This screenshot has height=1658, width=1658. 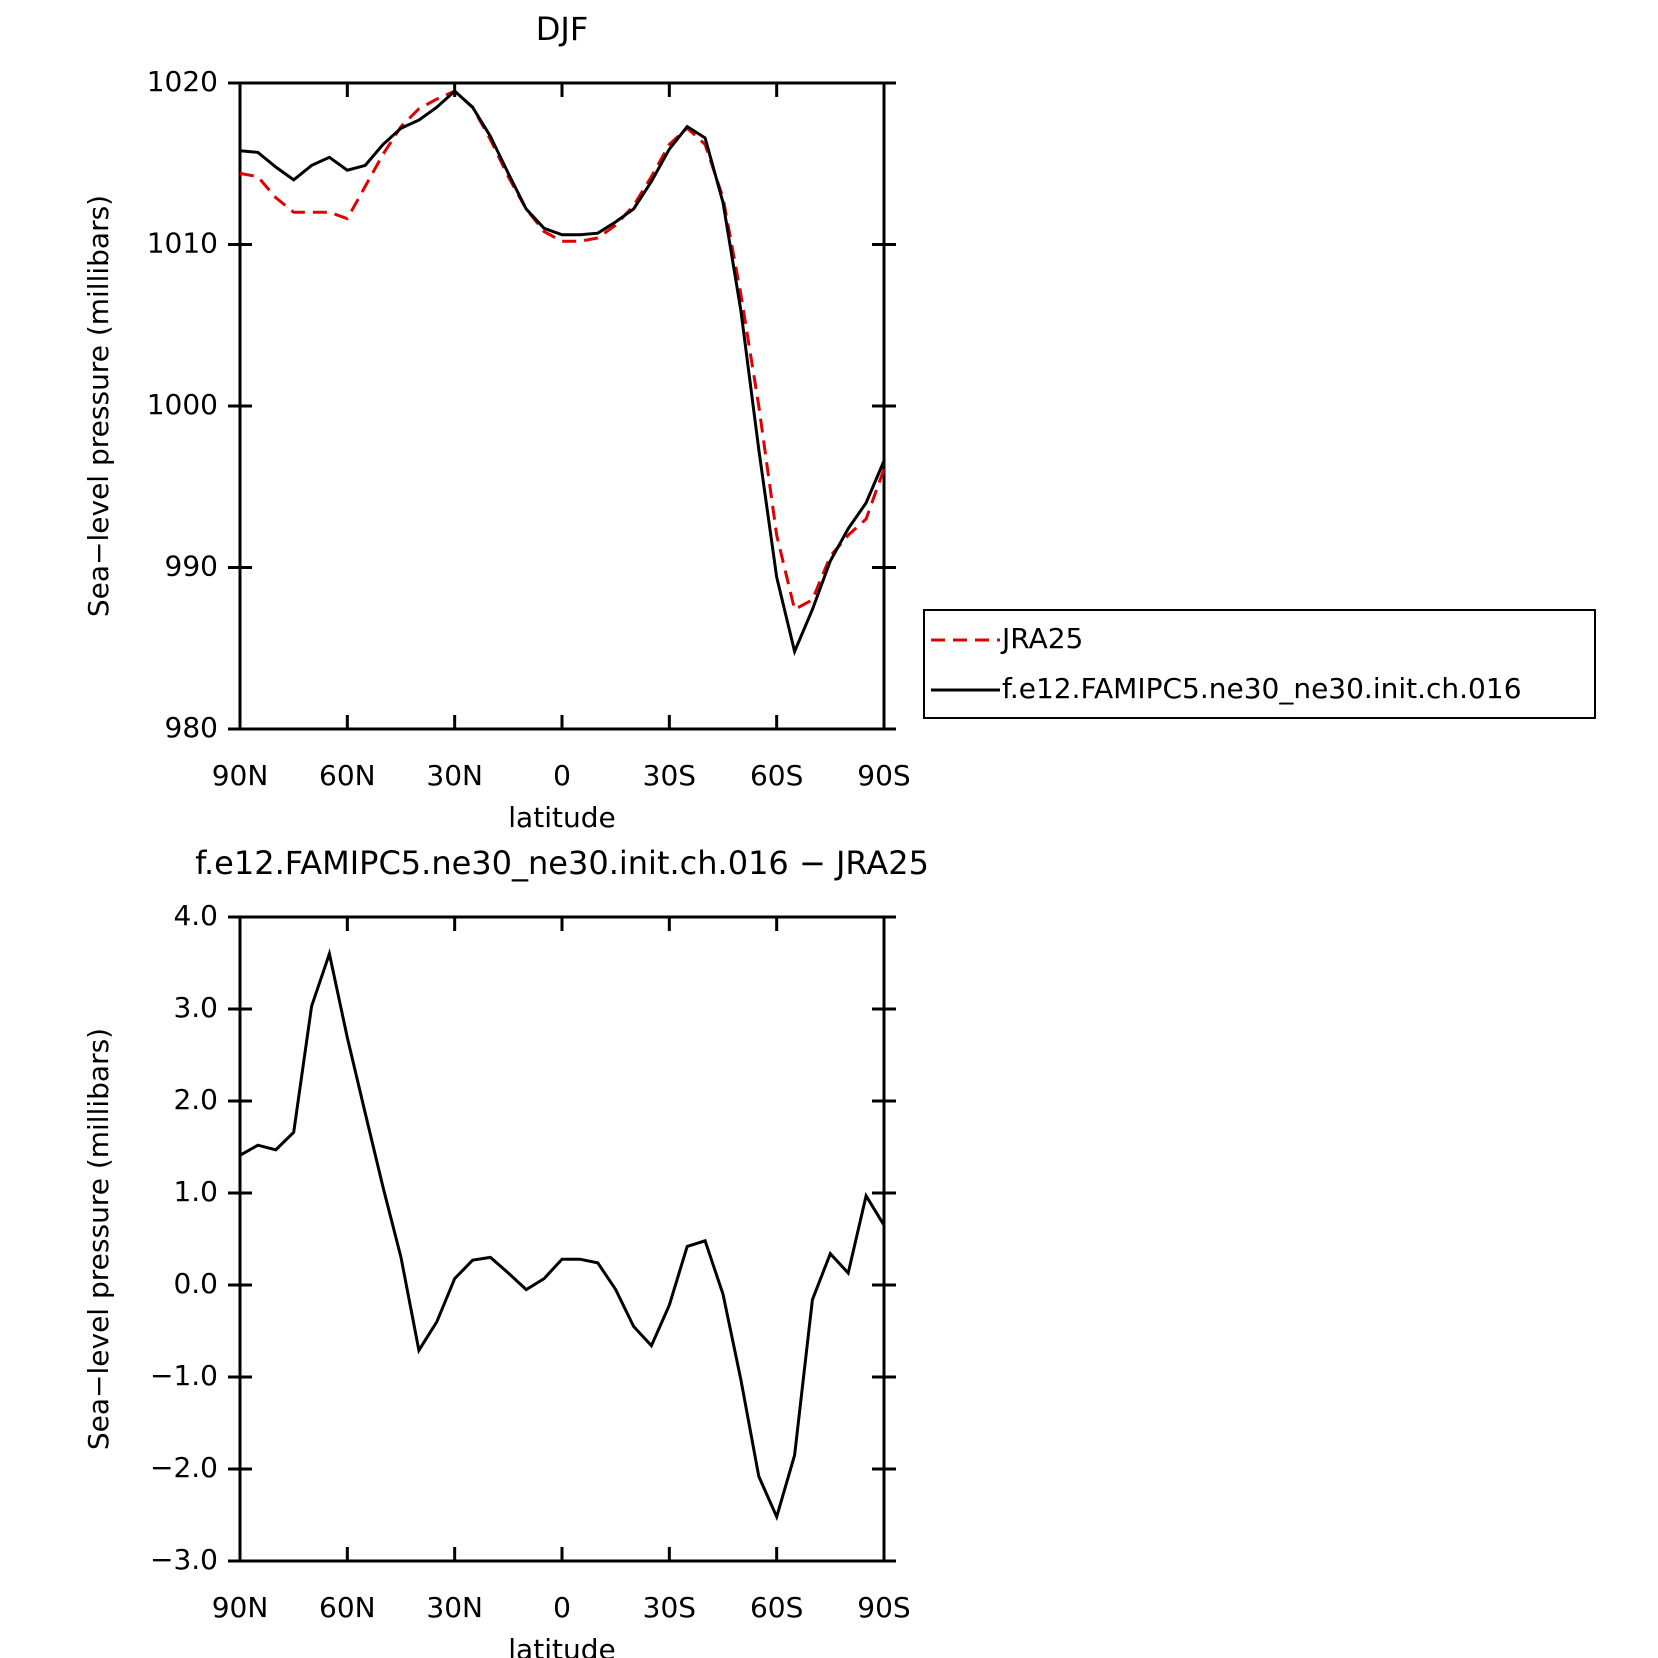 What do you see at coordinates (191, 566) in the screenshot?
I see `y-tick-label: 990` at bounding box center [191, 566].